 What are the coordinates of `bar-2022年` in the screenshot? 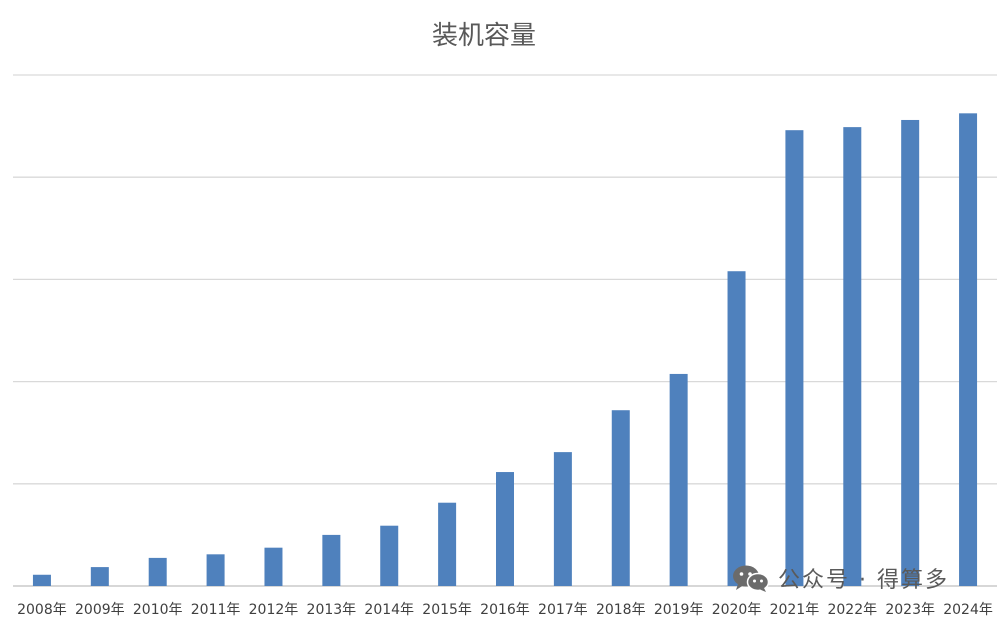 It's located at (852, 356).